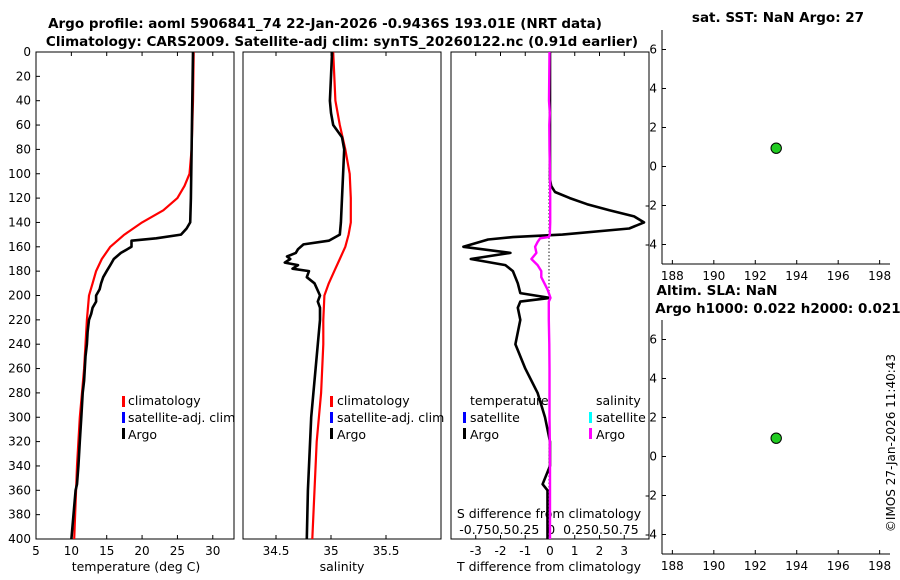  Describe the element at coordinates (610, 434) in the screenshot. I see `legend-s-argo-label: Argo` at that location.